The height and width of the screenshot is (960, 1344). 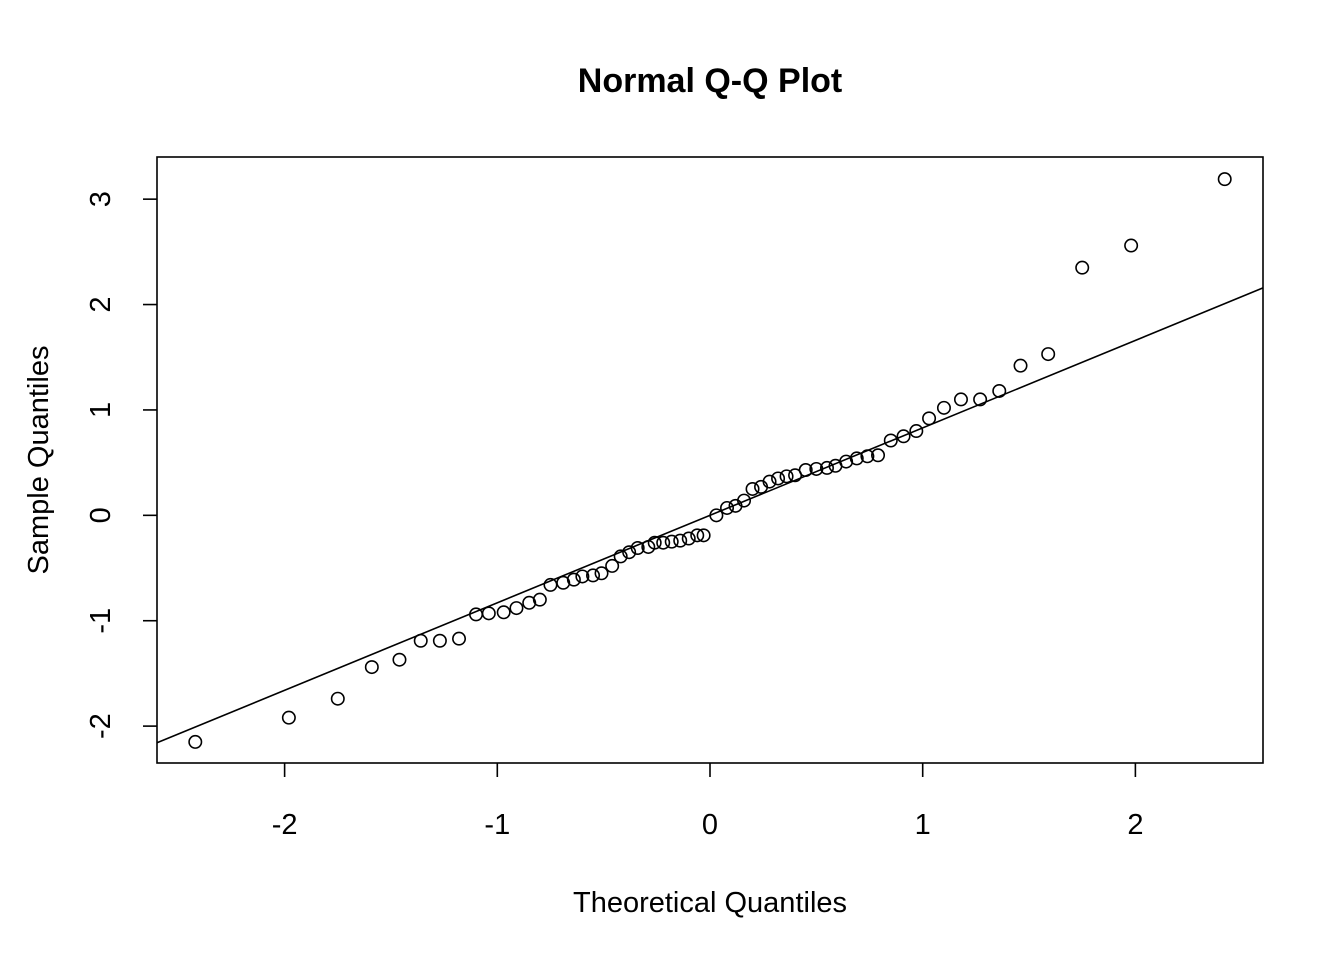 What do you see at coordinates (101, 304) in the screenshot?
I see `y-tick-label: 2` at bounding box center [101, 304].